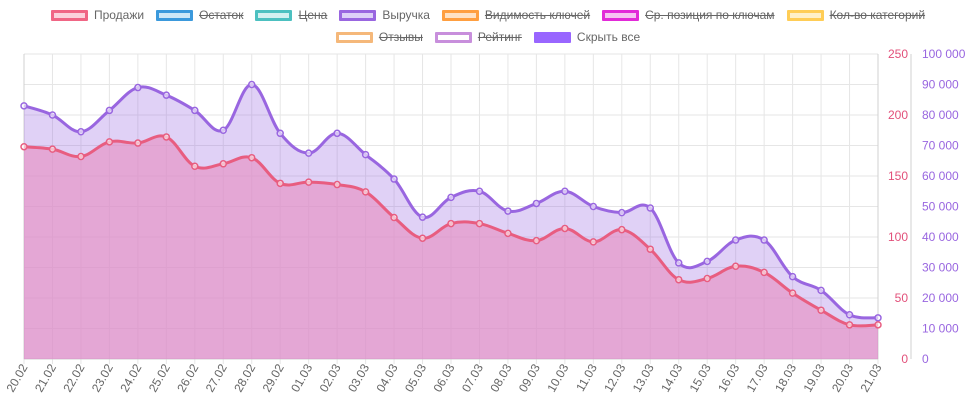 This screenshot has width=976, height=400. Describe the element at coordinates (842, 377) in the screenshot. I see `x-tick-label: 20.03` at that location.